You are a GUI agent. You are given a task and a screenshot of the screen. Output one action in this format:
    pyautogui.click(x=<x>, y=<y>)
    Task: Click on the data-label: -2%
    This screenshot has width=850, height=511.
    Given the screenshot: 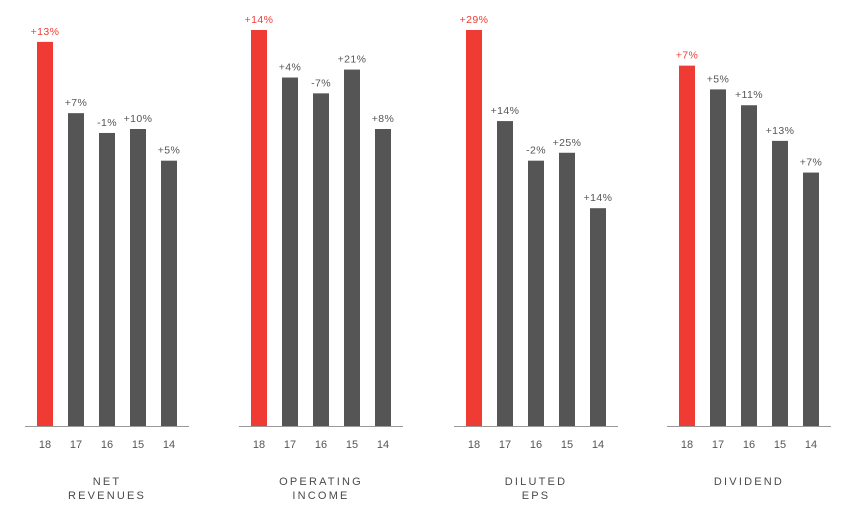 What is the action you would take?
    pyautogui.click(x=536, y=151)
    